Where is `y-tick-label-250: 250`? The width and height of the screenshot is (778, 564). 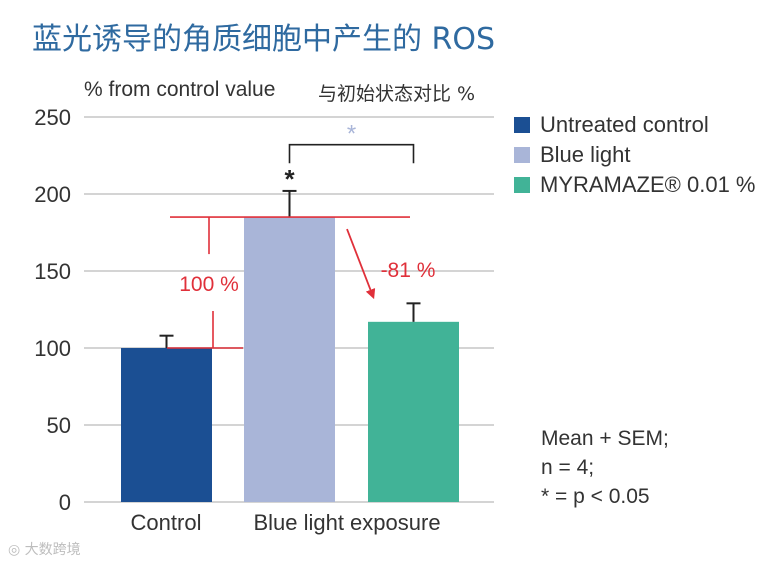 y-tick-label-250: 250 is located at coordinates (52, 117).